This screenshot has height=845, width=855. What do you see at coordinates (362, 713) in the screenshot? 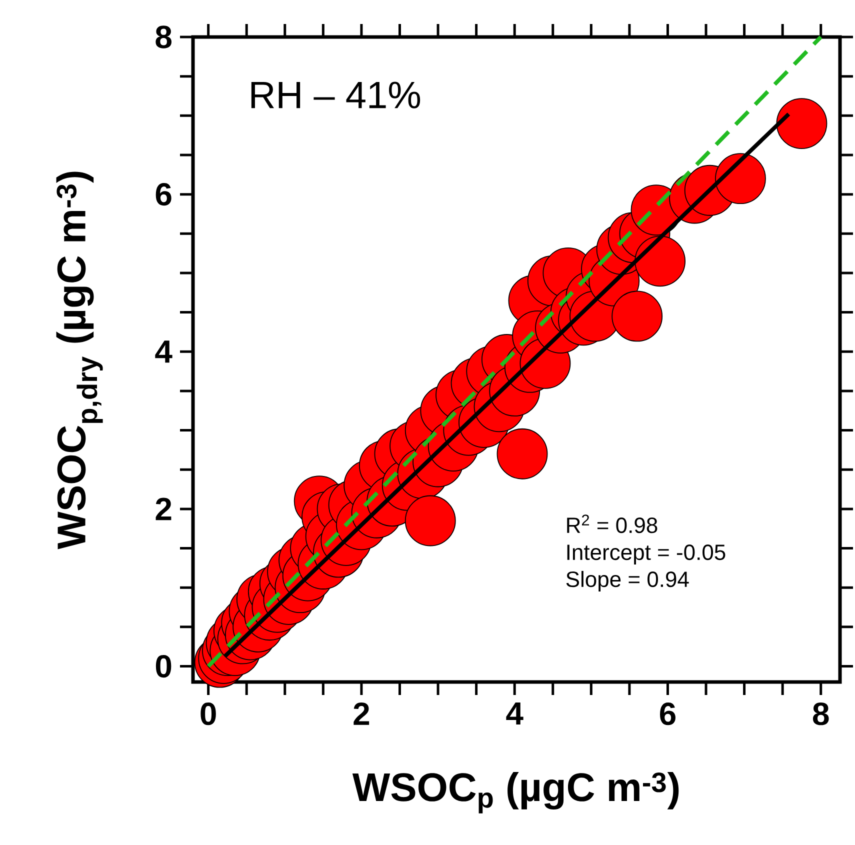
I see `x-tick-label: 2` at bounding box center [362, 713].